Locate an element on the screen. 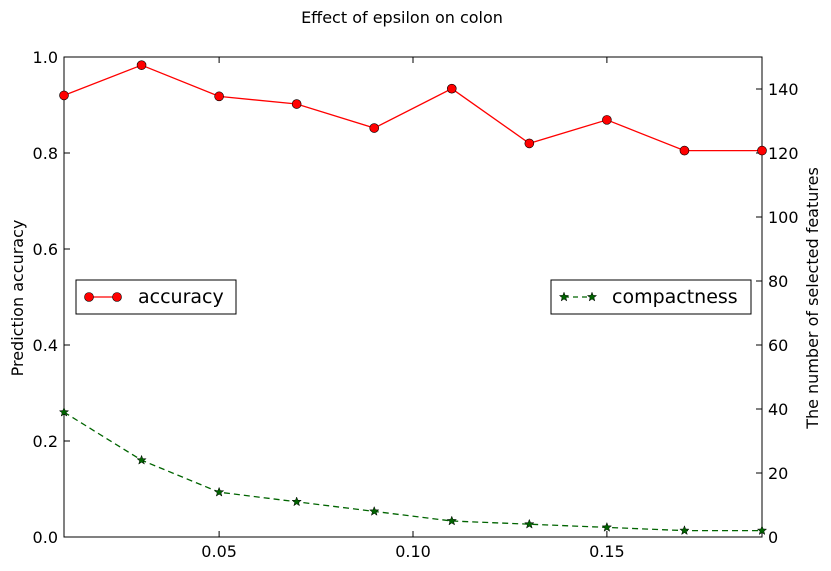  y2-tick-label: 40 is located at coordinates (778, 409).